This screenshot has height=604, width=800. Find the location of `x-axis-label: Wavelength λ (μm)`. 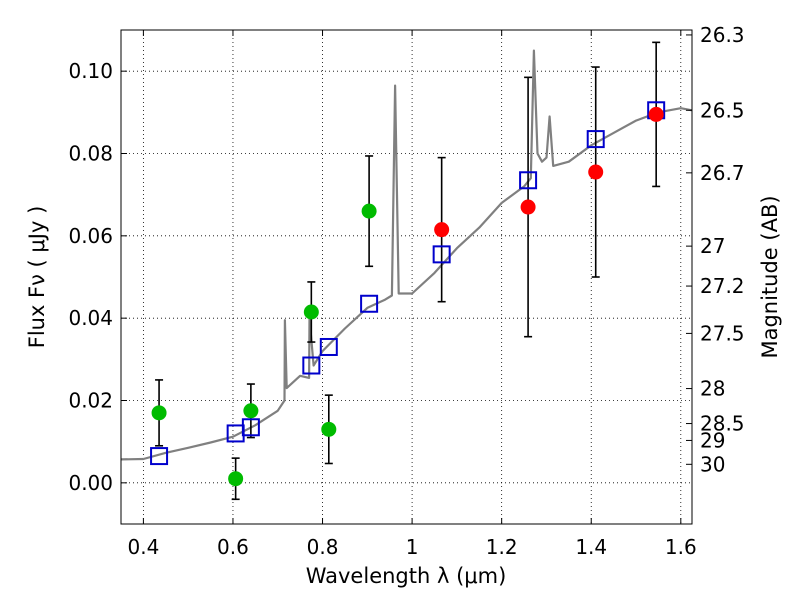

x-axis-label: Wavelength λ (μm) is located at coordinates (406, 576).